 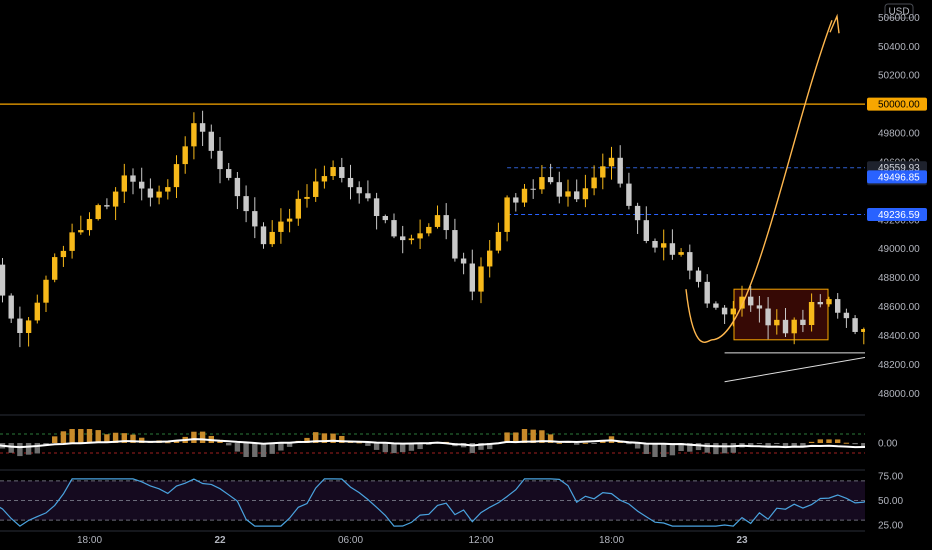 What do you see at coordinates (899, 11) in the screenshot?
I see `currency-badge` at bounding box center [899, 11].